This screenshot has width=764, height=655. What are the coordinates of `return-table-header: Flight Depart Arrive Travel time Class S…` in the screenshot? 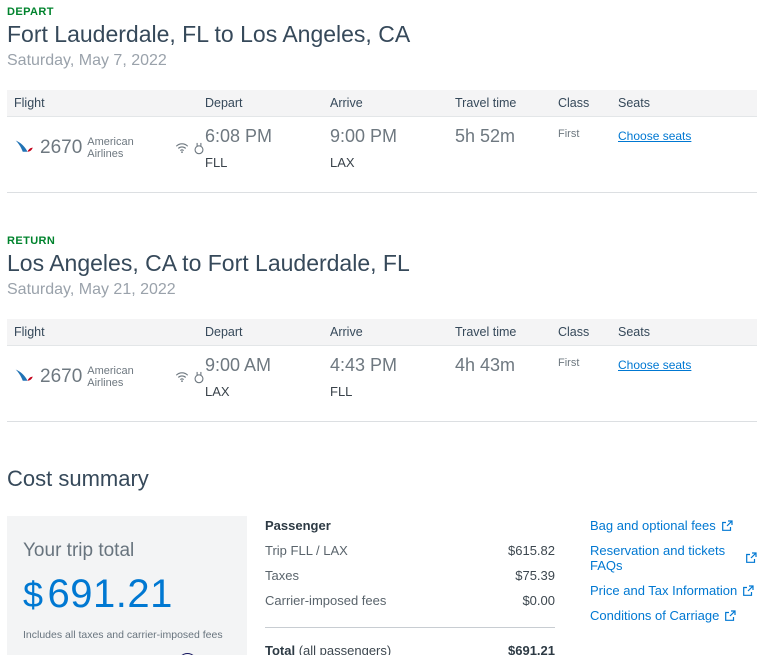 It's located at (382, 332).